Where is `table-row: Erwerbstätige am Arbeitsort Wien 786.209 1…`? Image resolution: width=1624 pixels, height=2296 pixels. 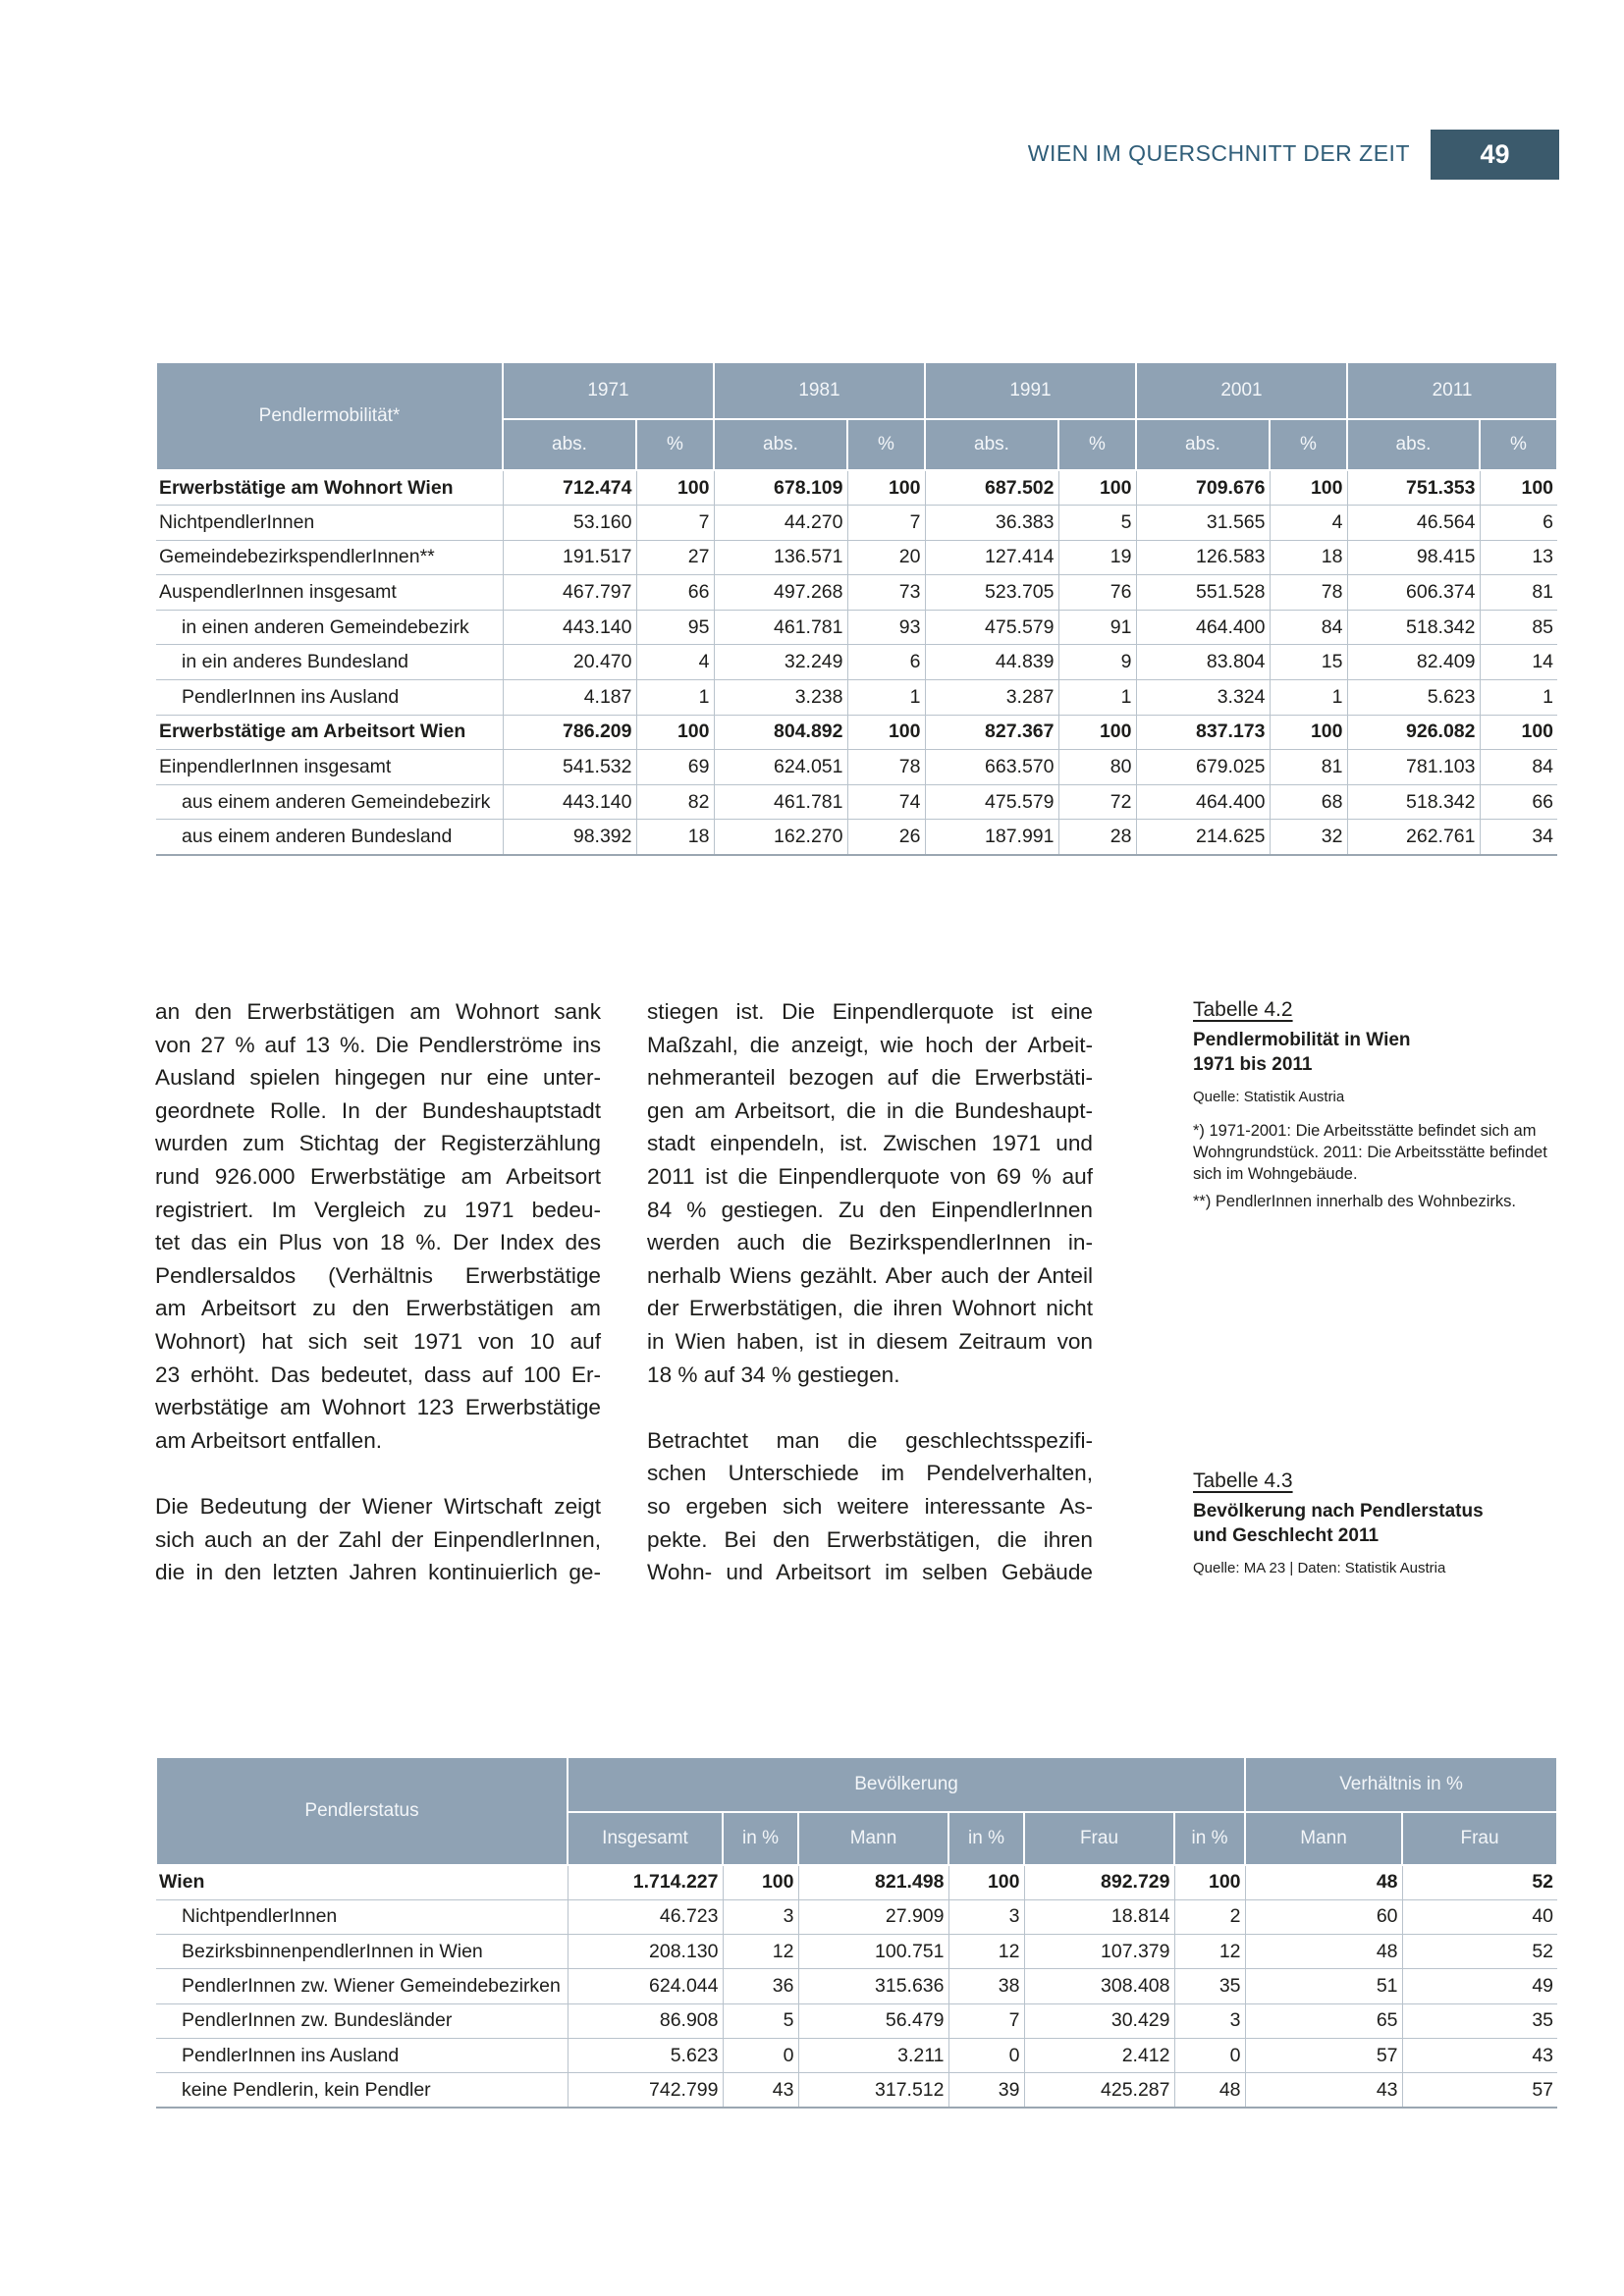
table-row: Erwerbstätige am Arbeitsort Wien 786.209 1… is located at coordinates (857, 733).